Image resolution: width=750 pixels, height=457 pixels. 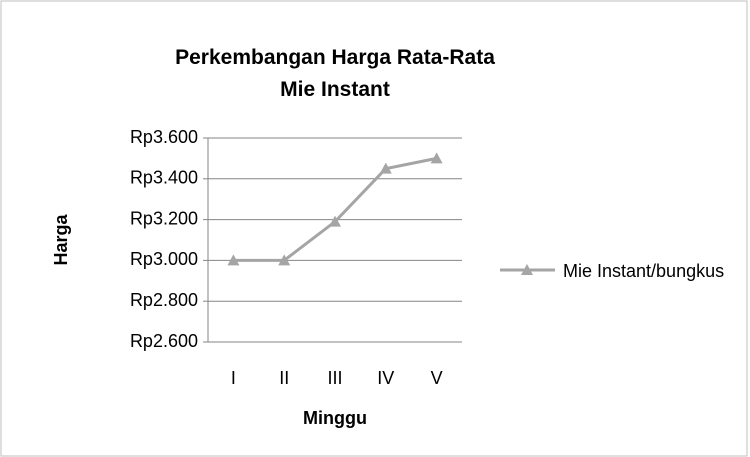 What do you see at coordinates (527, 269) in the screenshot?
I see `legend-marker` at bounding box center [527, 269].